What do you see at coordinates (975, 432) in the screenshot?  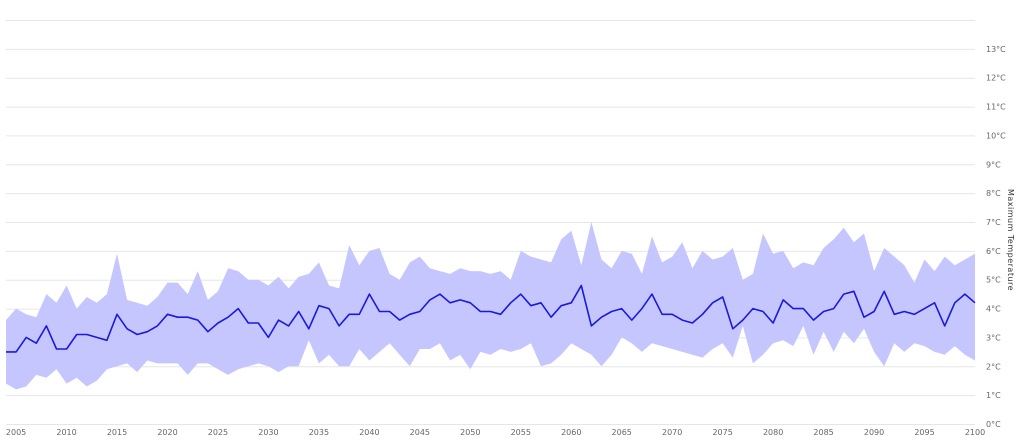 I see `x-tick-label: 2100` at bounding box center [975, 432].